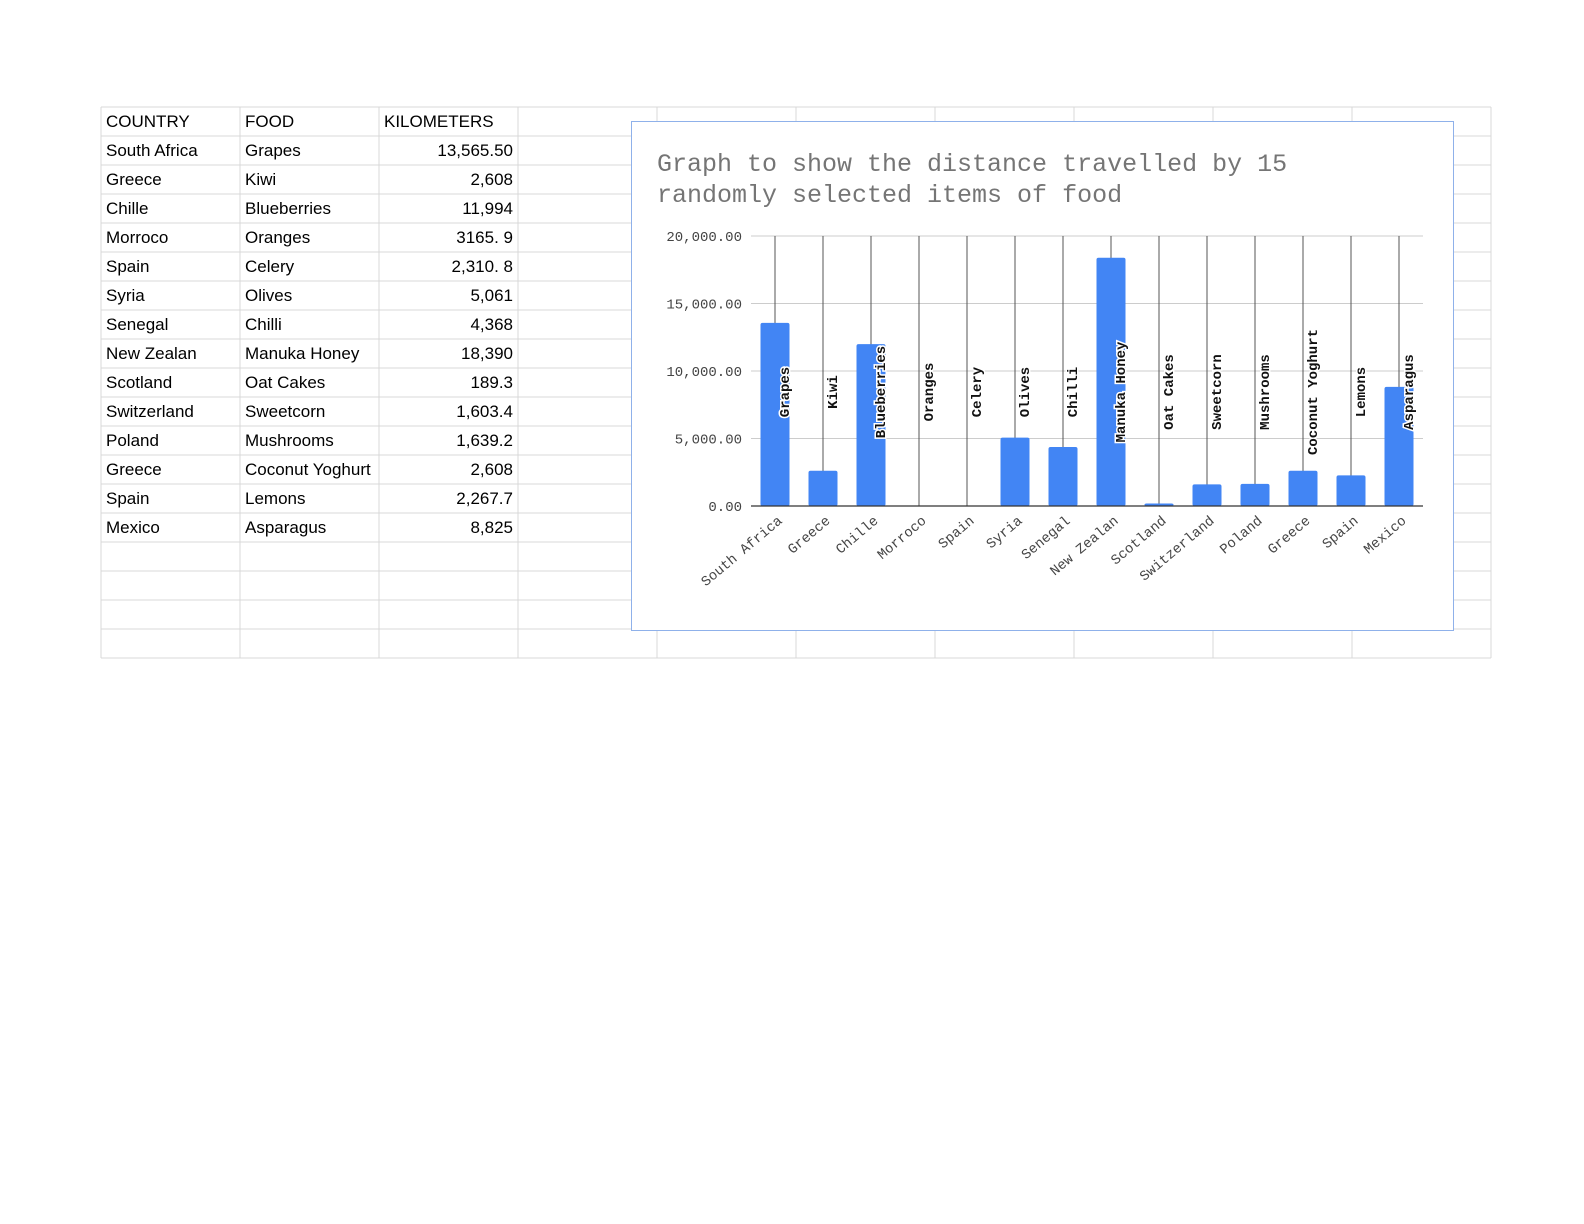 The width and height of the screenshot is (1584, 1224). What do you see at coordinates (484, 237) in the screenshot?
I see `kilometers-cell: 3165. 9` at bounding box center [484, 237].